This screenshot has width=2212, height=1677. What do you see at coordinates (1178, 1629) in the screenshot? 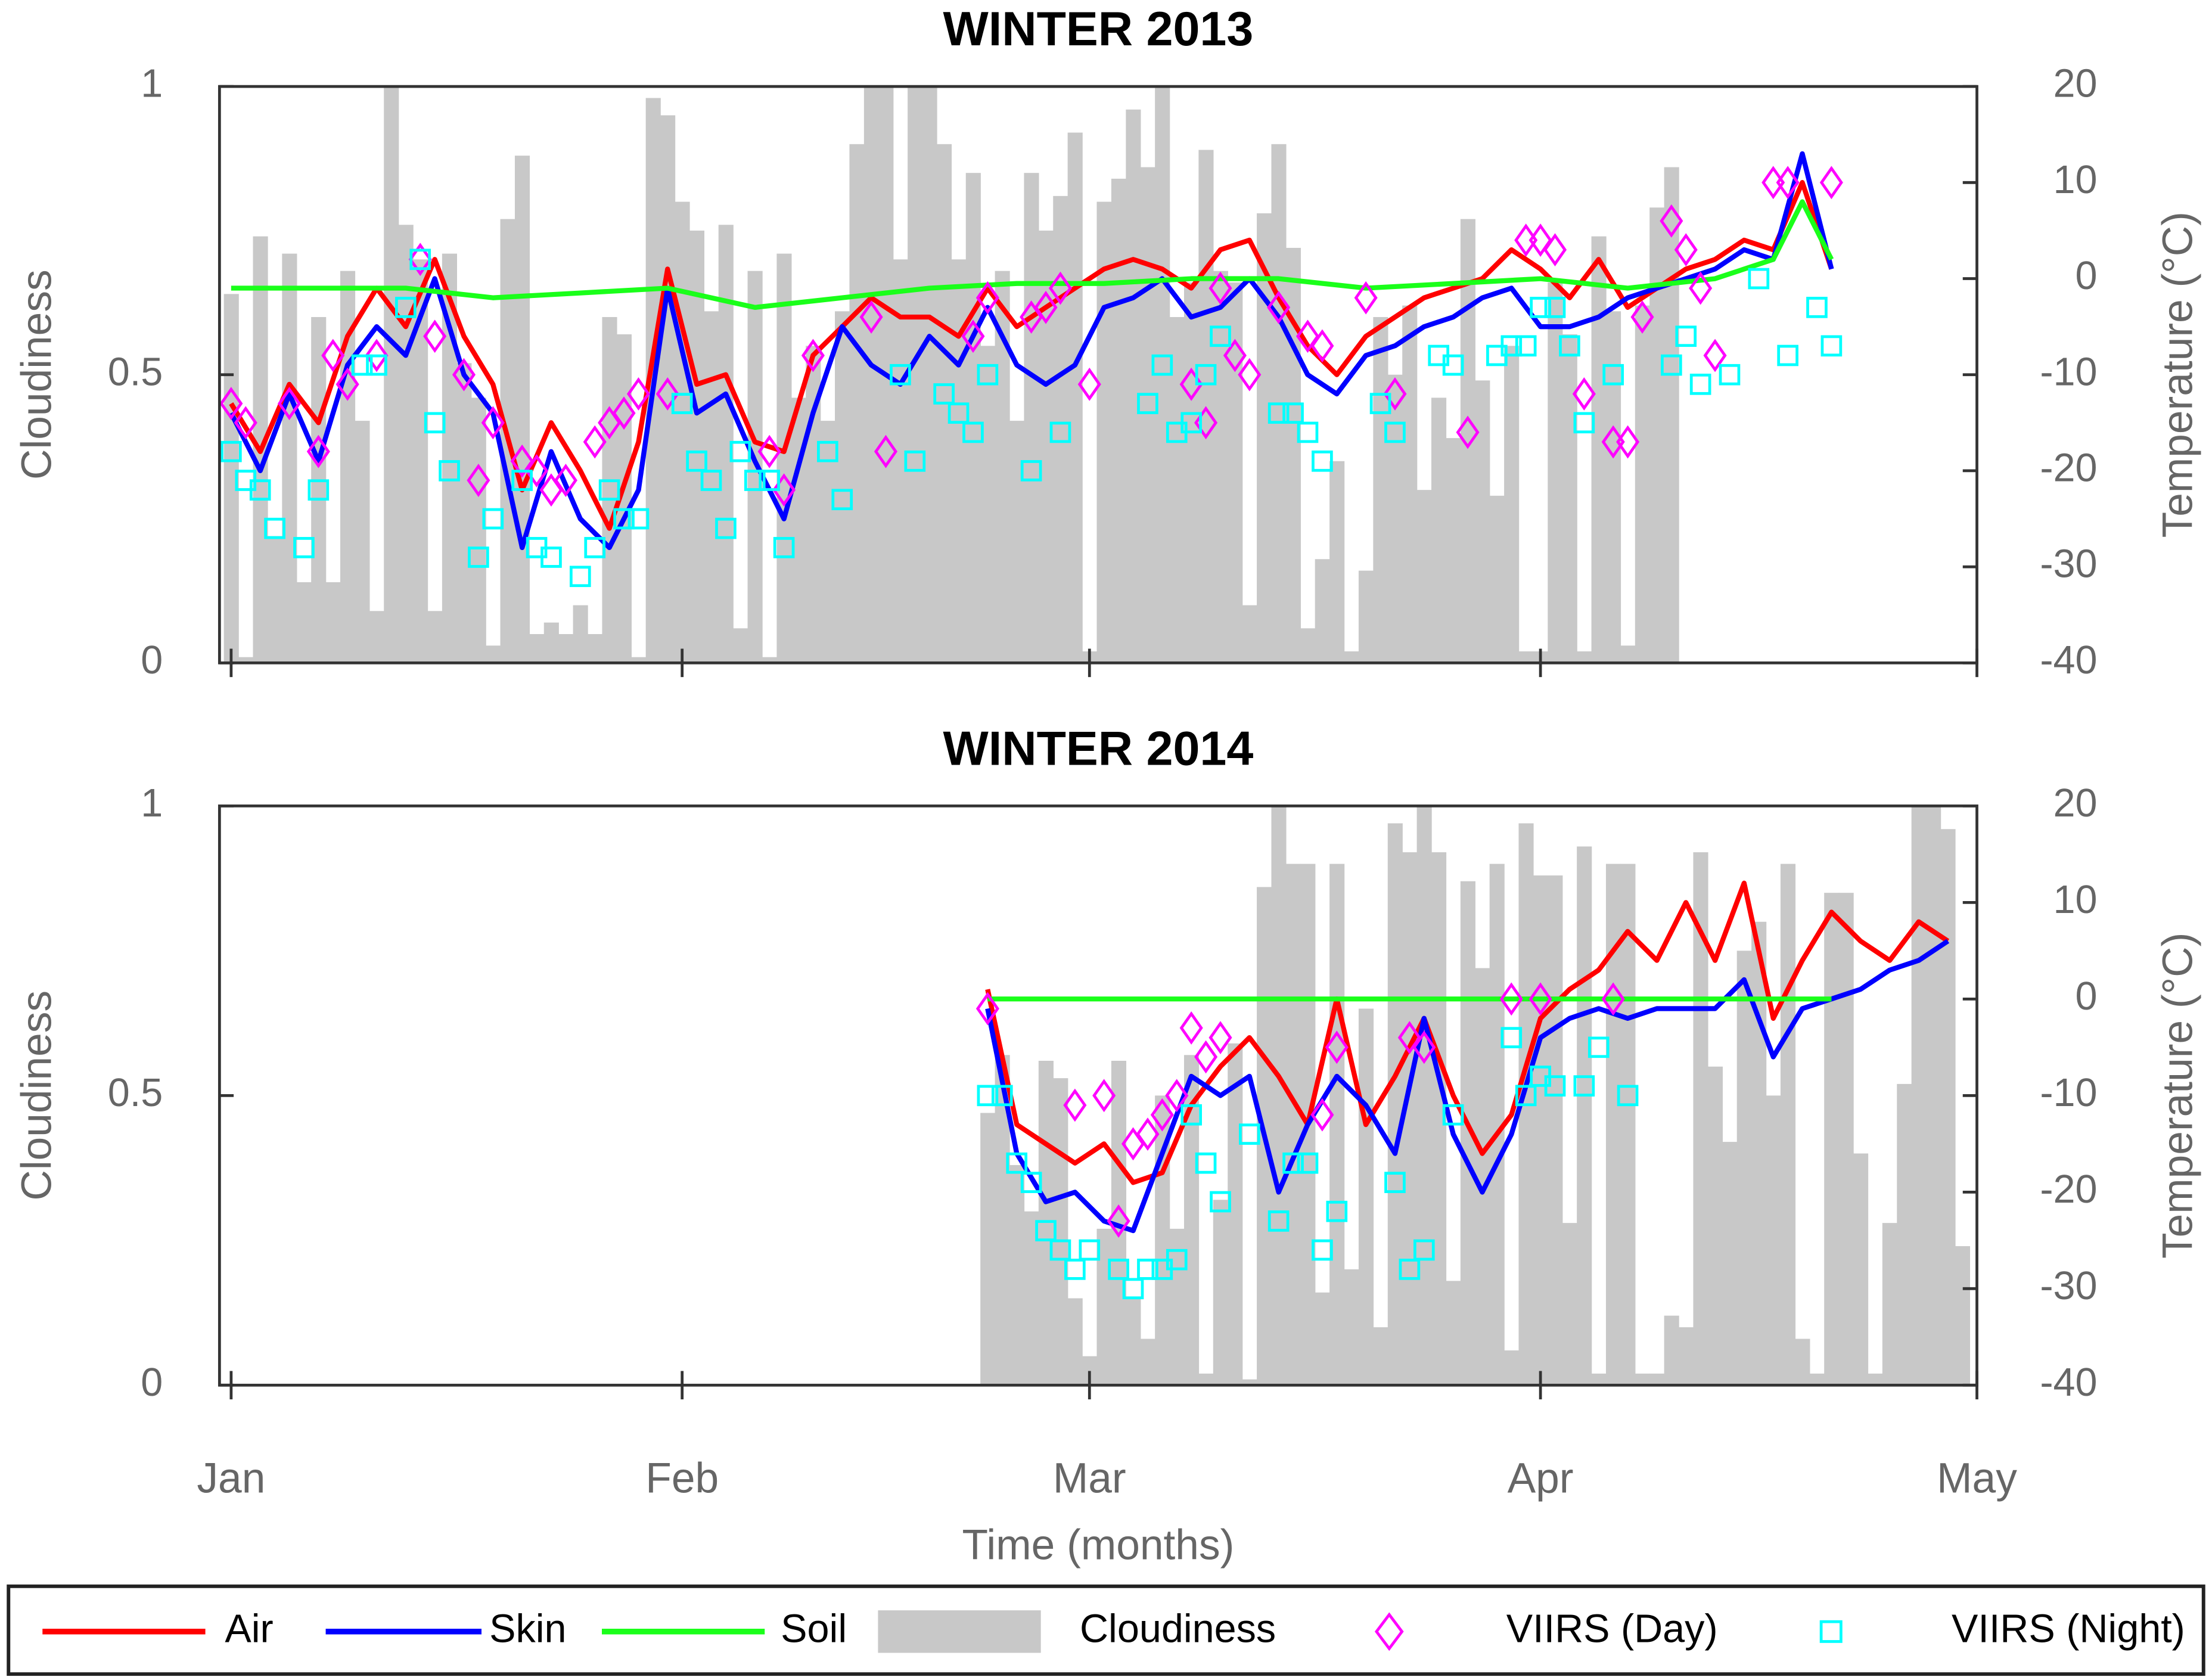
I see `legend-label: Cloudiness` at bounding box center [1178, 1629].